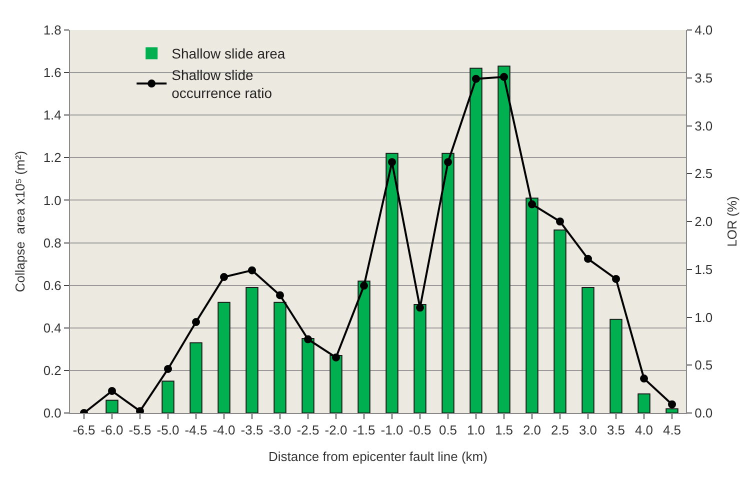 This screenshot has width=756, height=478. Describe the element at coordinates (252, 430) in the screenshot. I see `x-tick-label: -3.5` at that location.